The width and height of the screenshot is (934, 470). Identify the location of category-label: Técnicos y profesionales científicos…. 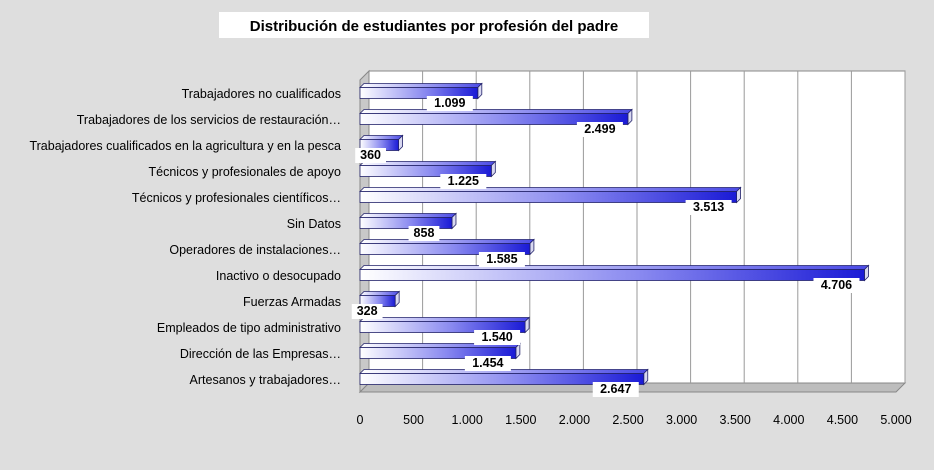
(236, 198).